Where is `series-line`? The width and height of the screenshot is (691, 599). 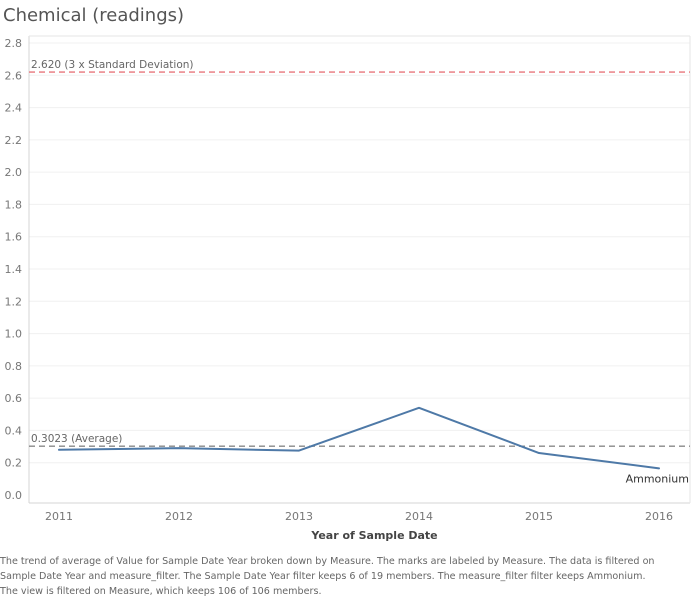 series-line is located at coordinates (359, 438).